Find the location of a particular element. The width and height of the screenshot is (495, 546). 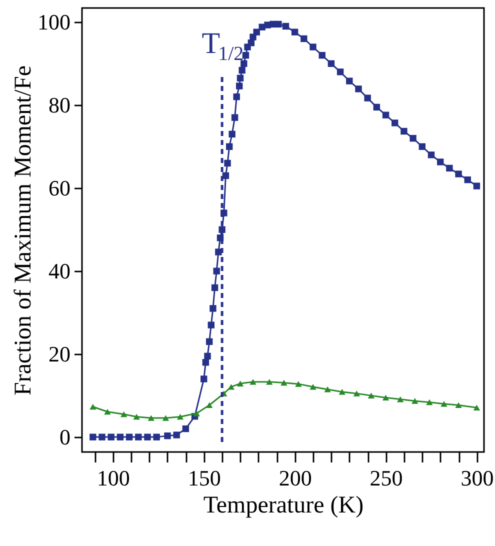

x-tick-label: 150 is located at coordinates (204, 478).